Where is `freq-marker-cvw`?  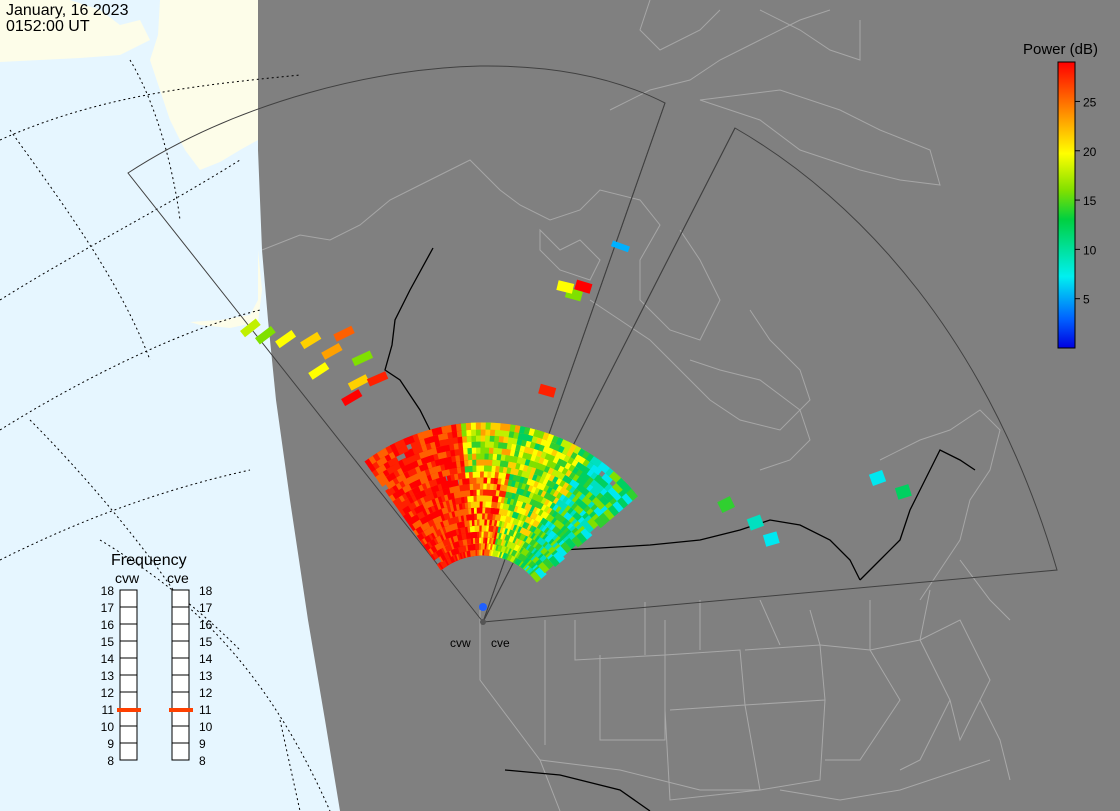
freq-marker-cvw is located at coordinates (129, 710).